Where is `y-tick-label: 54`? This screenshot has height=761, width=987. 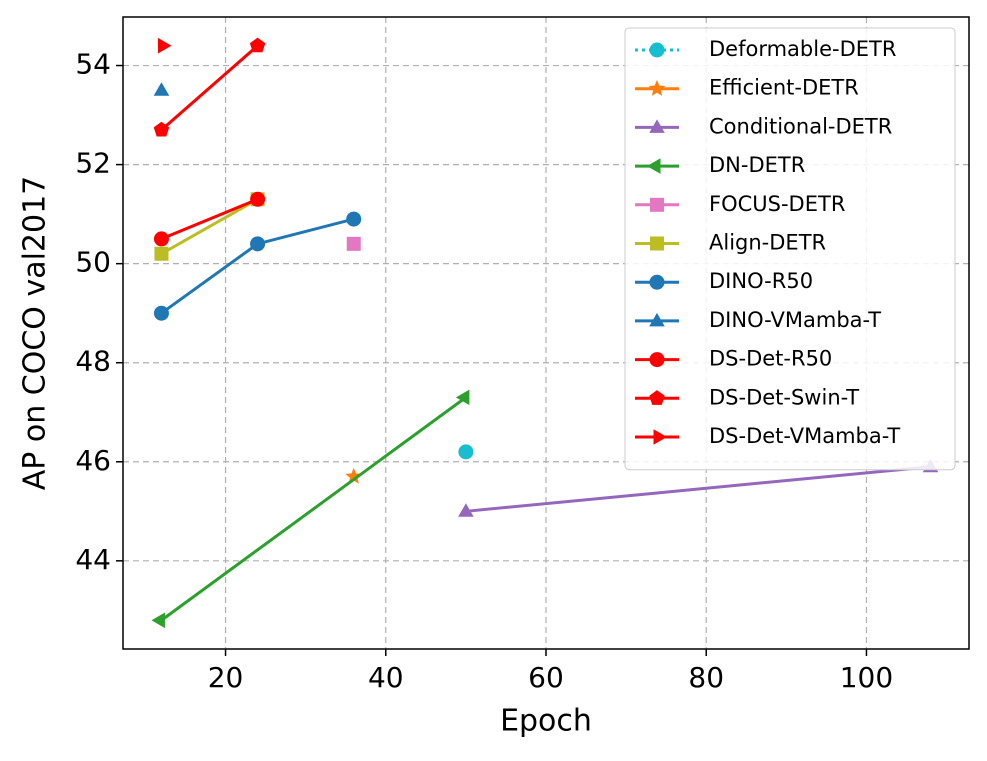 y-tick-label: 54 is located at coordinates (93, 64).